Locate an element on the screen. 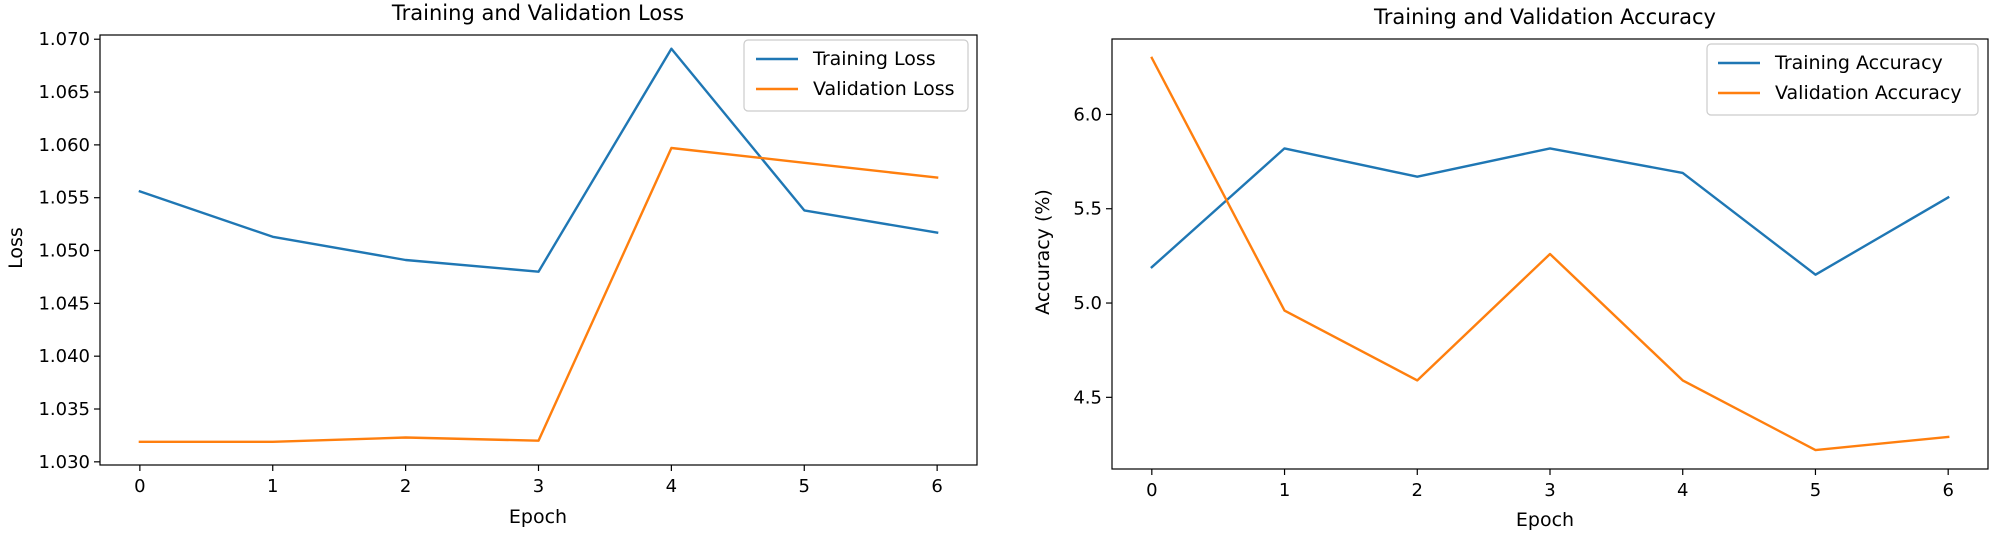 This screenshot has height=538, width=1992. loss-chart-legend-box is located at coordinates (856, 75).